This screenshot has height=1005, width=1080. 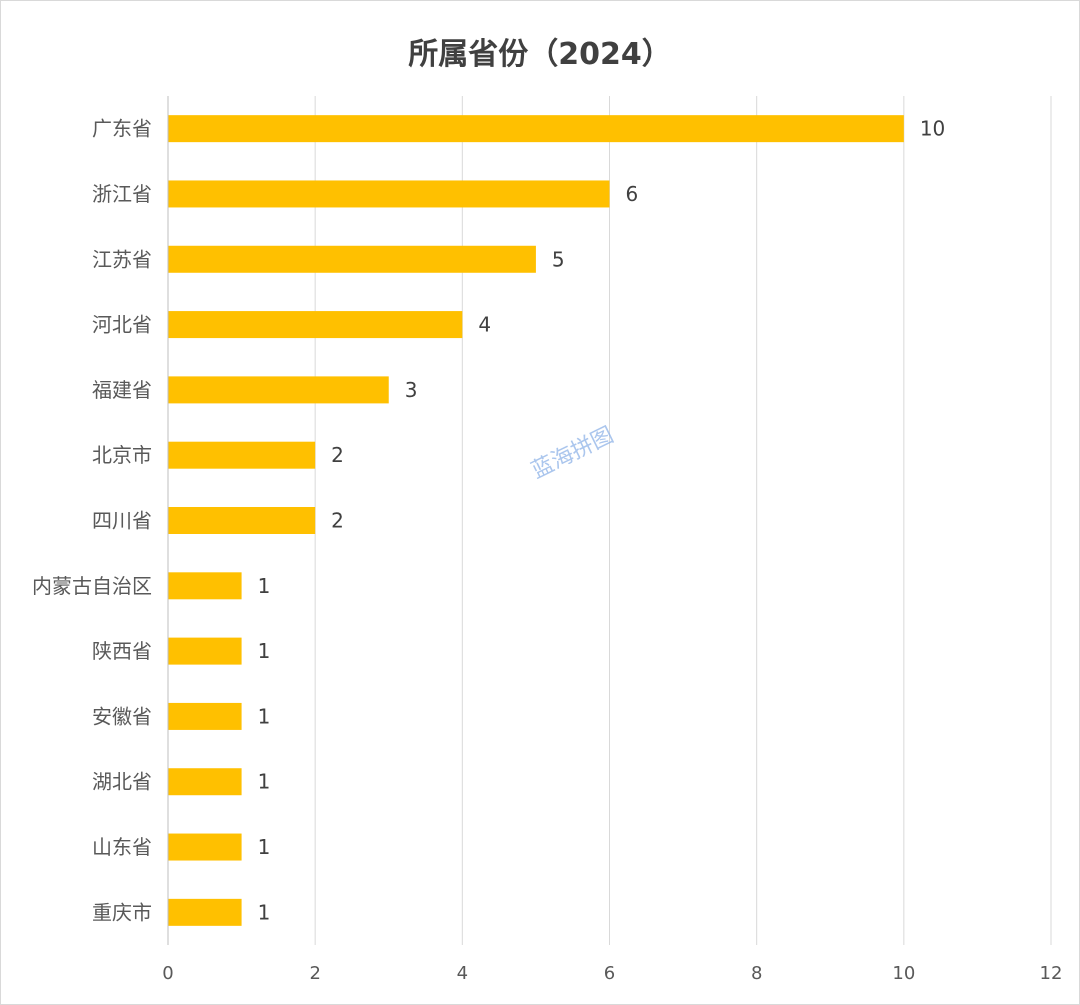 What do you see at coordinates (903, 973) in the screenshot?
I see `x-tick-label: 10` at bounding box center [903, 973].